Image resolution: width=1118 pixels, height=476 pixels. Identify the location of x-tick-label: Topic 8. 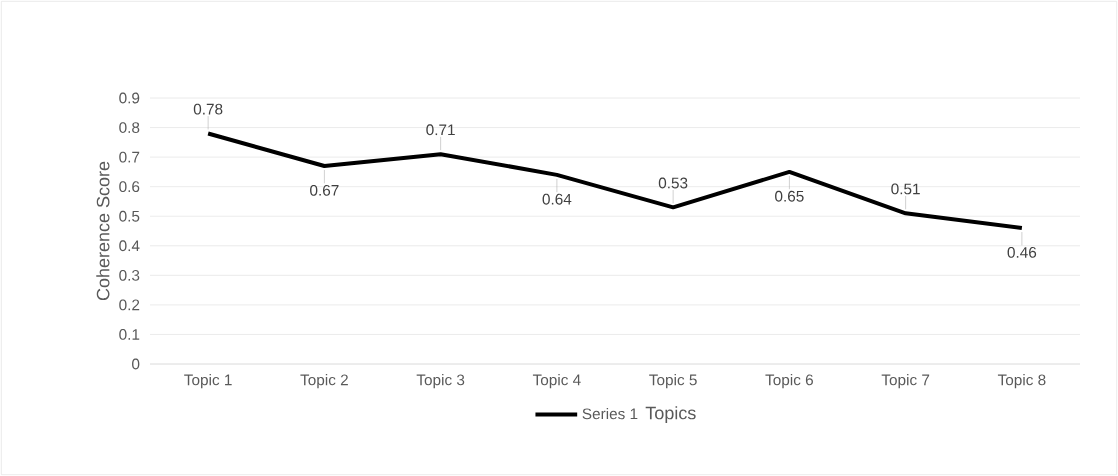
(1021, 381).